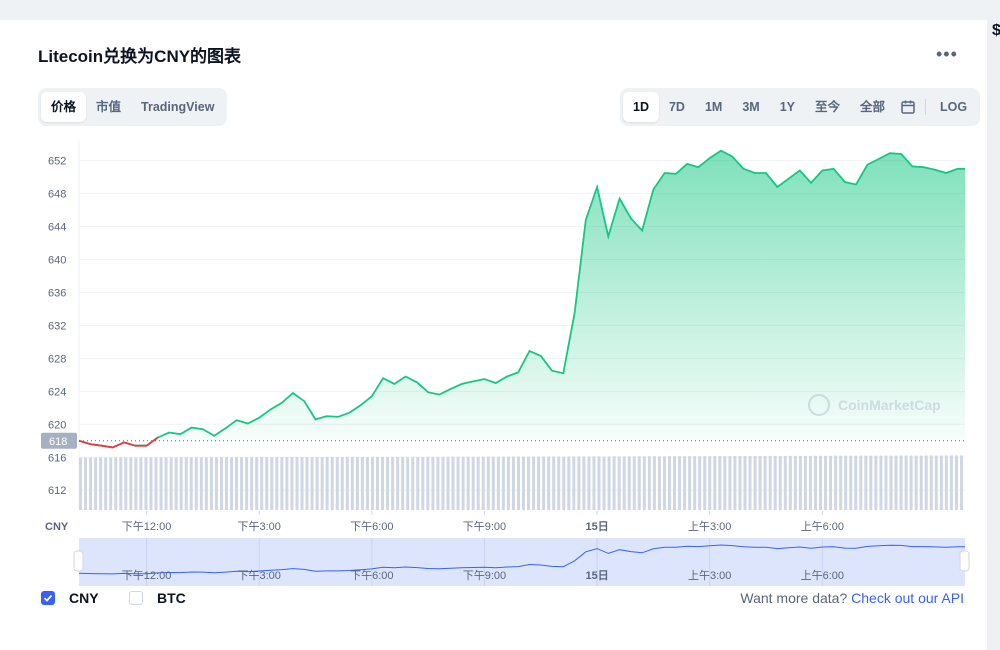  Describe the element at coordinates (147, 526) in the screenshot. I see `x-tick-label: 下午12:00` at that location.